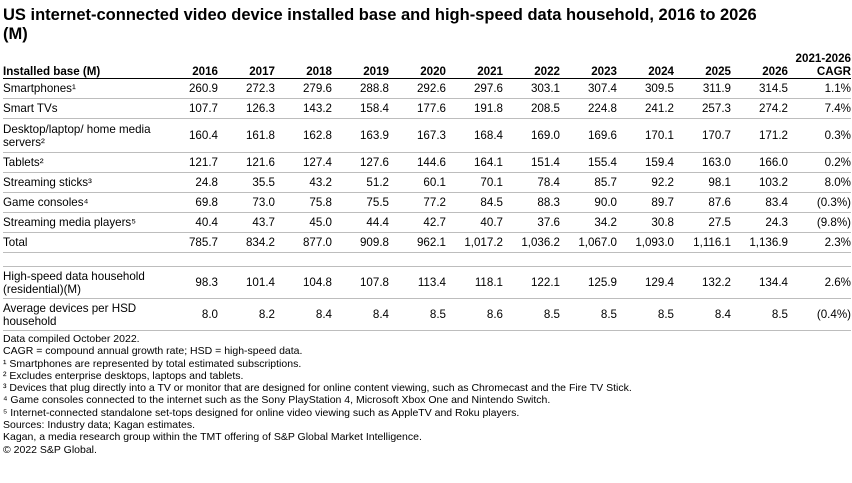  Describe the element at coordinates (303, 88) in the screenshot. I see `table-cell: 279.6` at that location.